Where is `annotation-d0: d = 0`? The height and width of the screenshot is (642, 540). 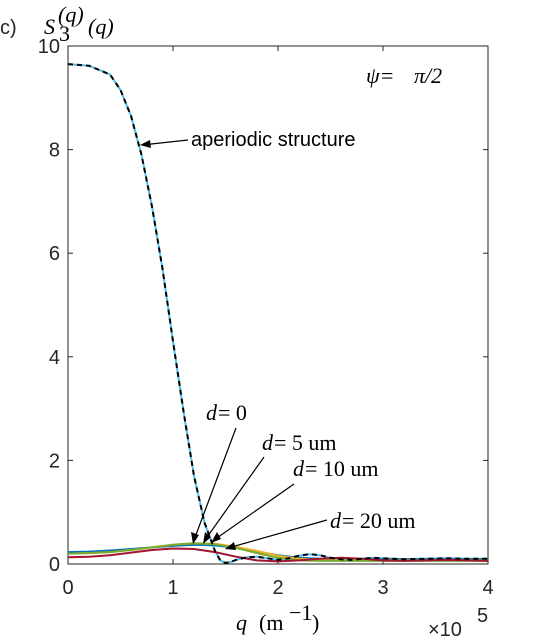 annotation-d0: d = 0 is located at coordinates (219, 472).